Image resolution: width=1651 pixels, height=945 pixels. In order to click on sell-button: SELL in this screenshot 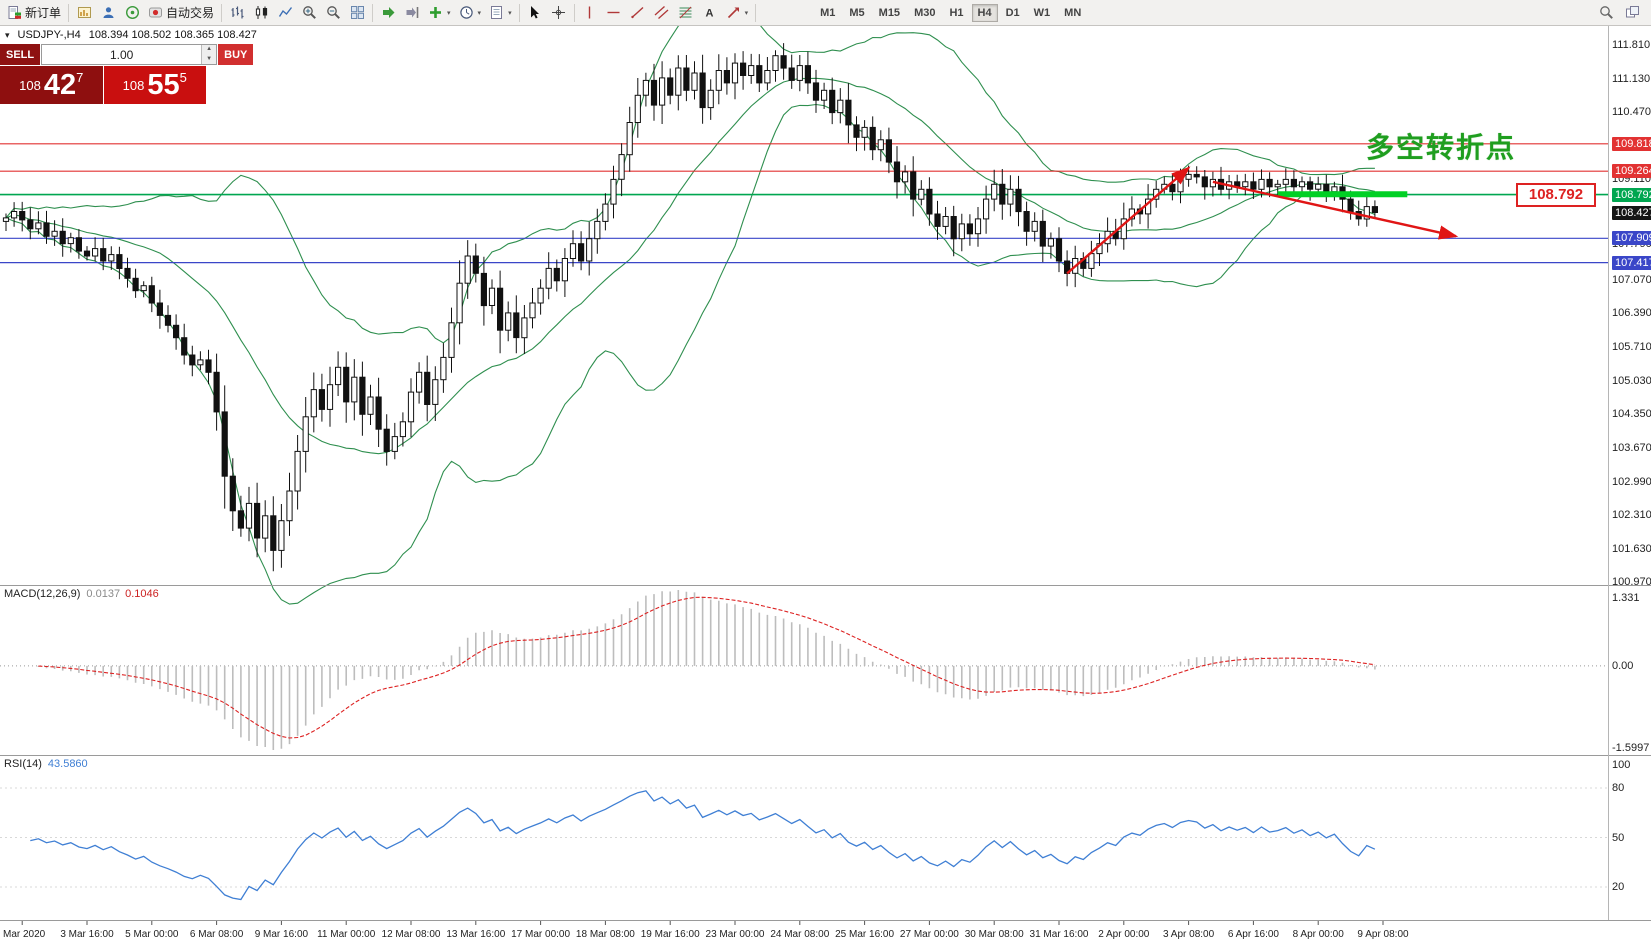, I will do `click(20, 54)`.